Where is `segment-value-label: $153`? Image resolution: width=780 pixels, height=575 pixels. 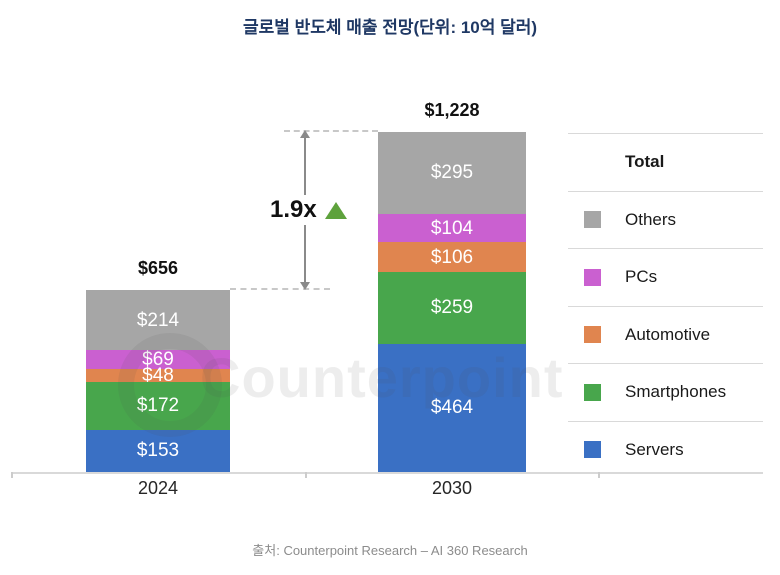 segment-value-label: $153 is located at coordinates (158, 451).